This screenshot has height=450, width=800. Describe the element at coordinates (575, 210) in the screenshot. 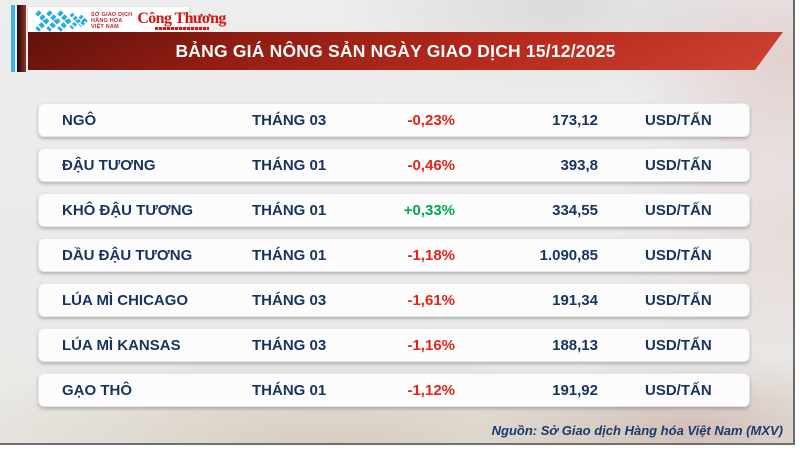

I see `price-value: 334,55` at that location.